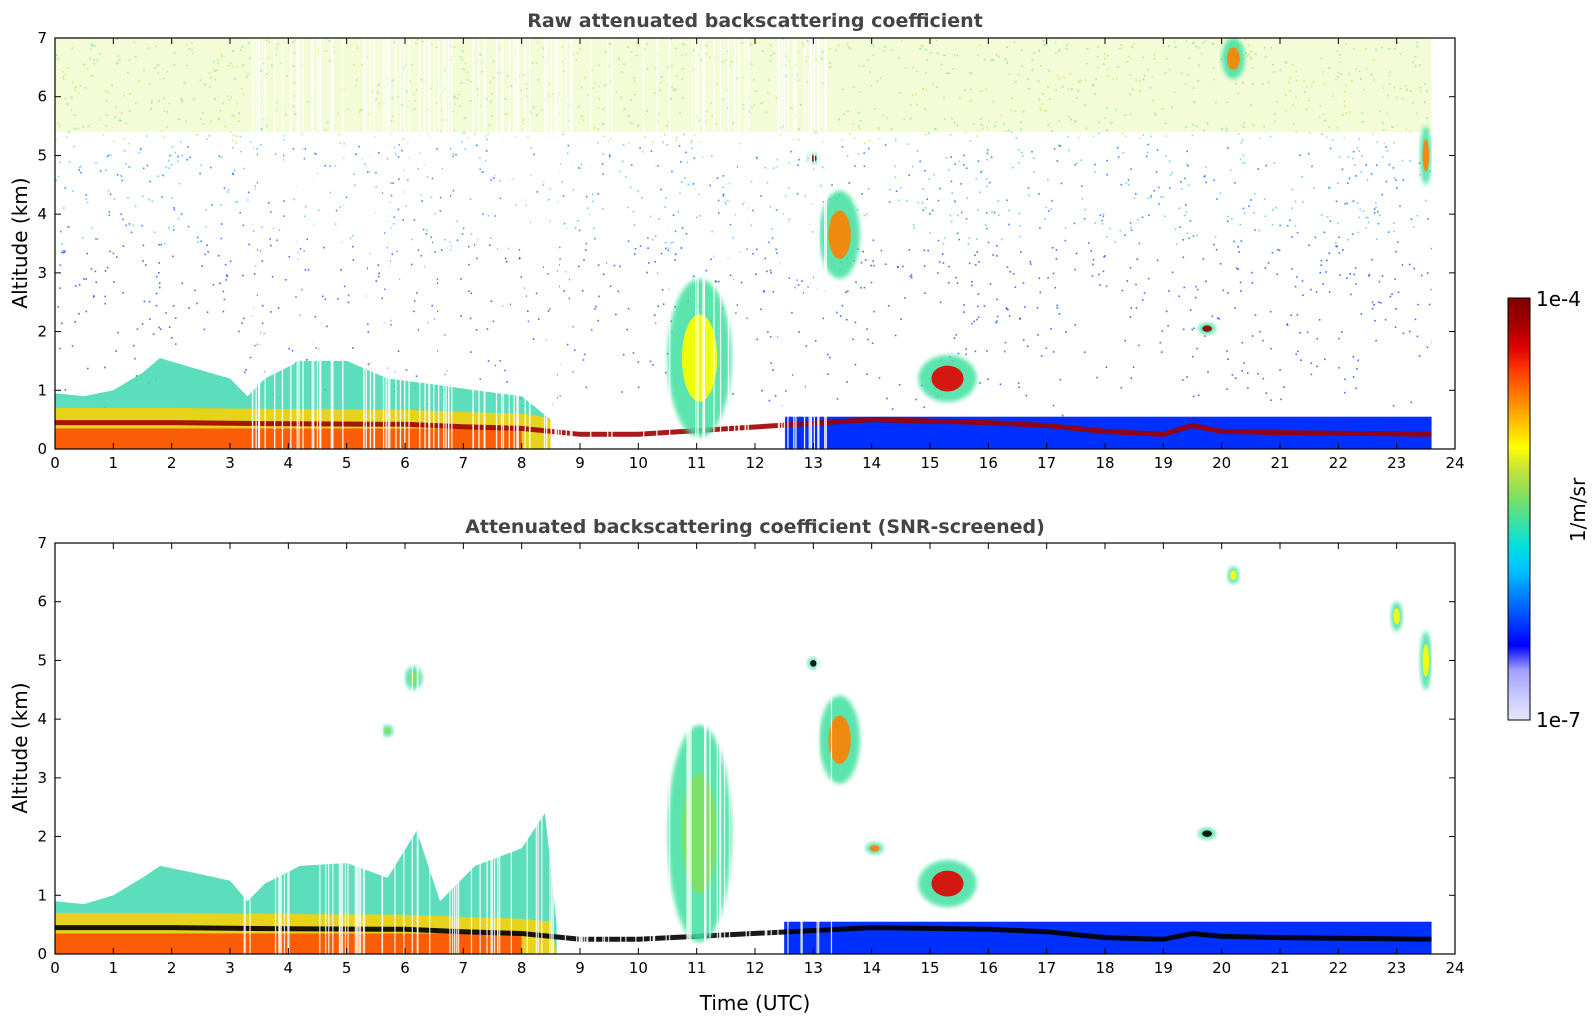 The image size is (1595, 1020). What do you see at coordinates (871, 968) in the screenshot?
I see `x-tick-label: 14` at bounding box center [871, 968].